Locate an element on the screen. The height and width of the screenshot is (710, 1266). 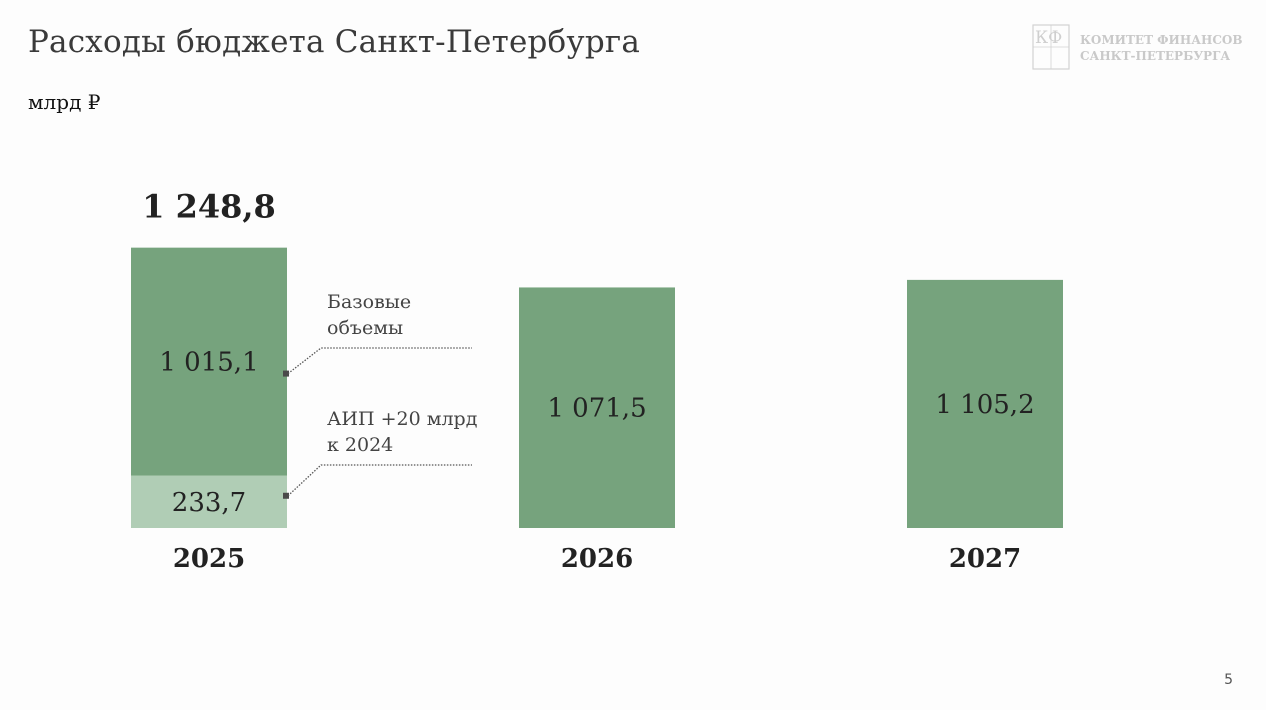
logo-line-1: КОМИТЕТ ФИНАНСОВ is located at coordinates (1161, 40).